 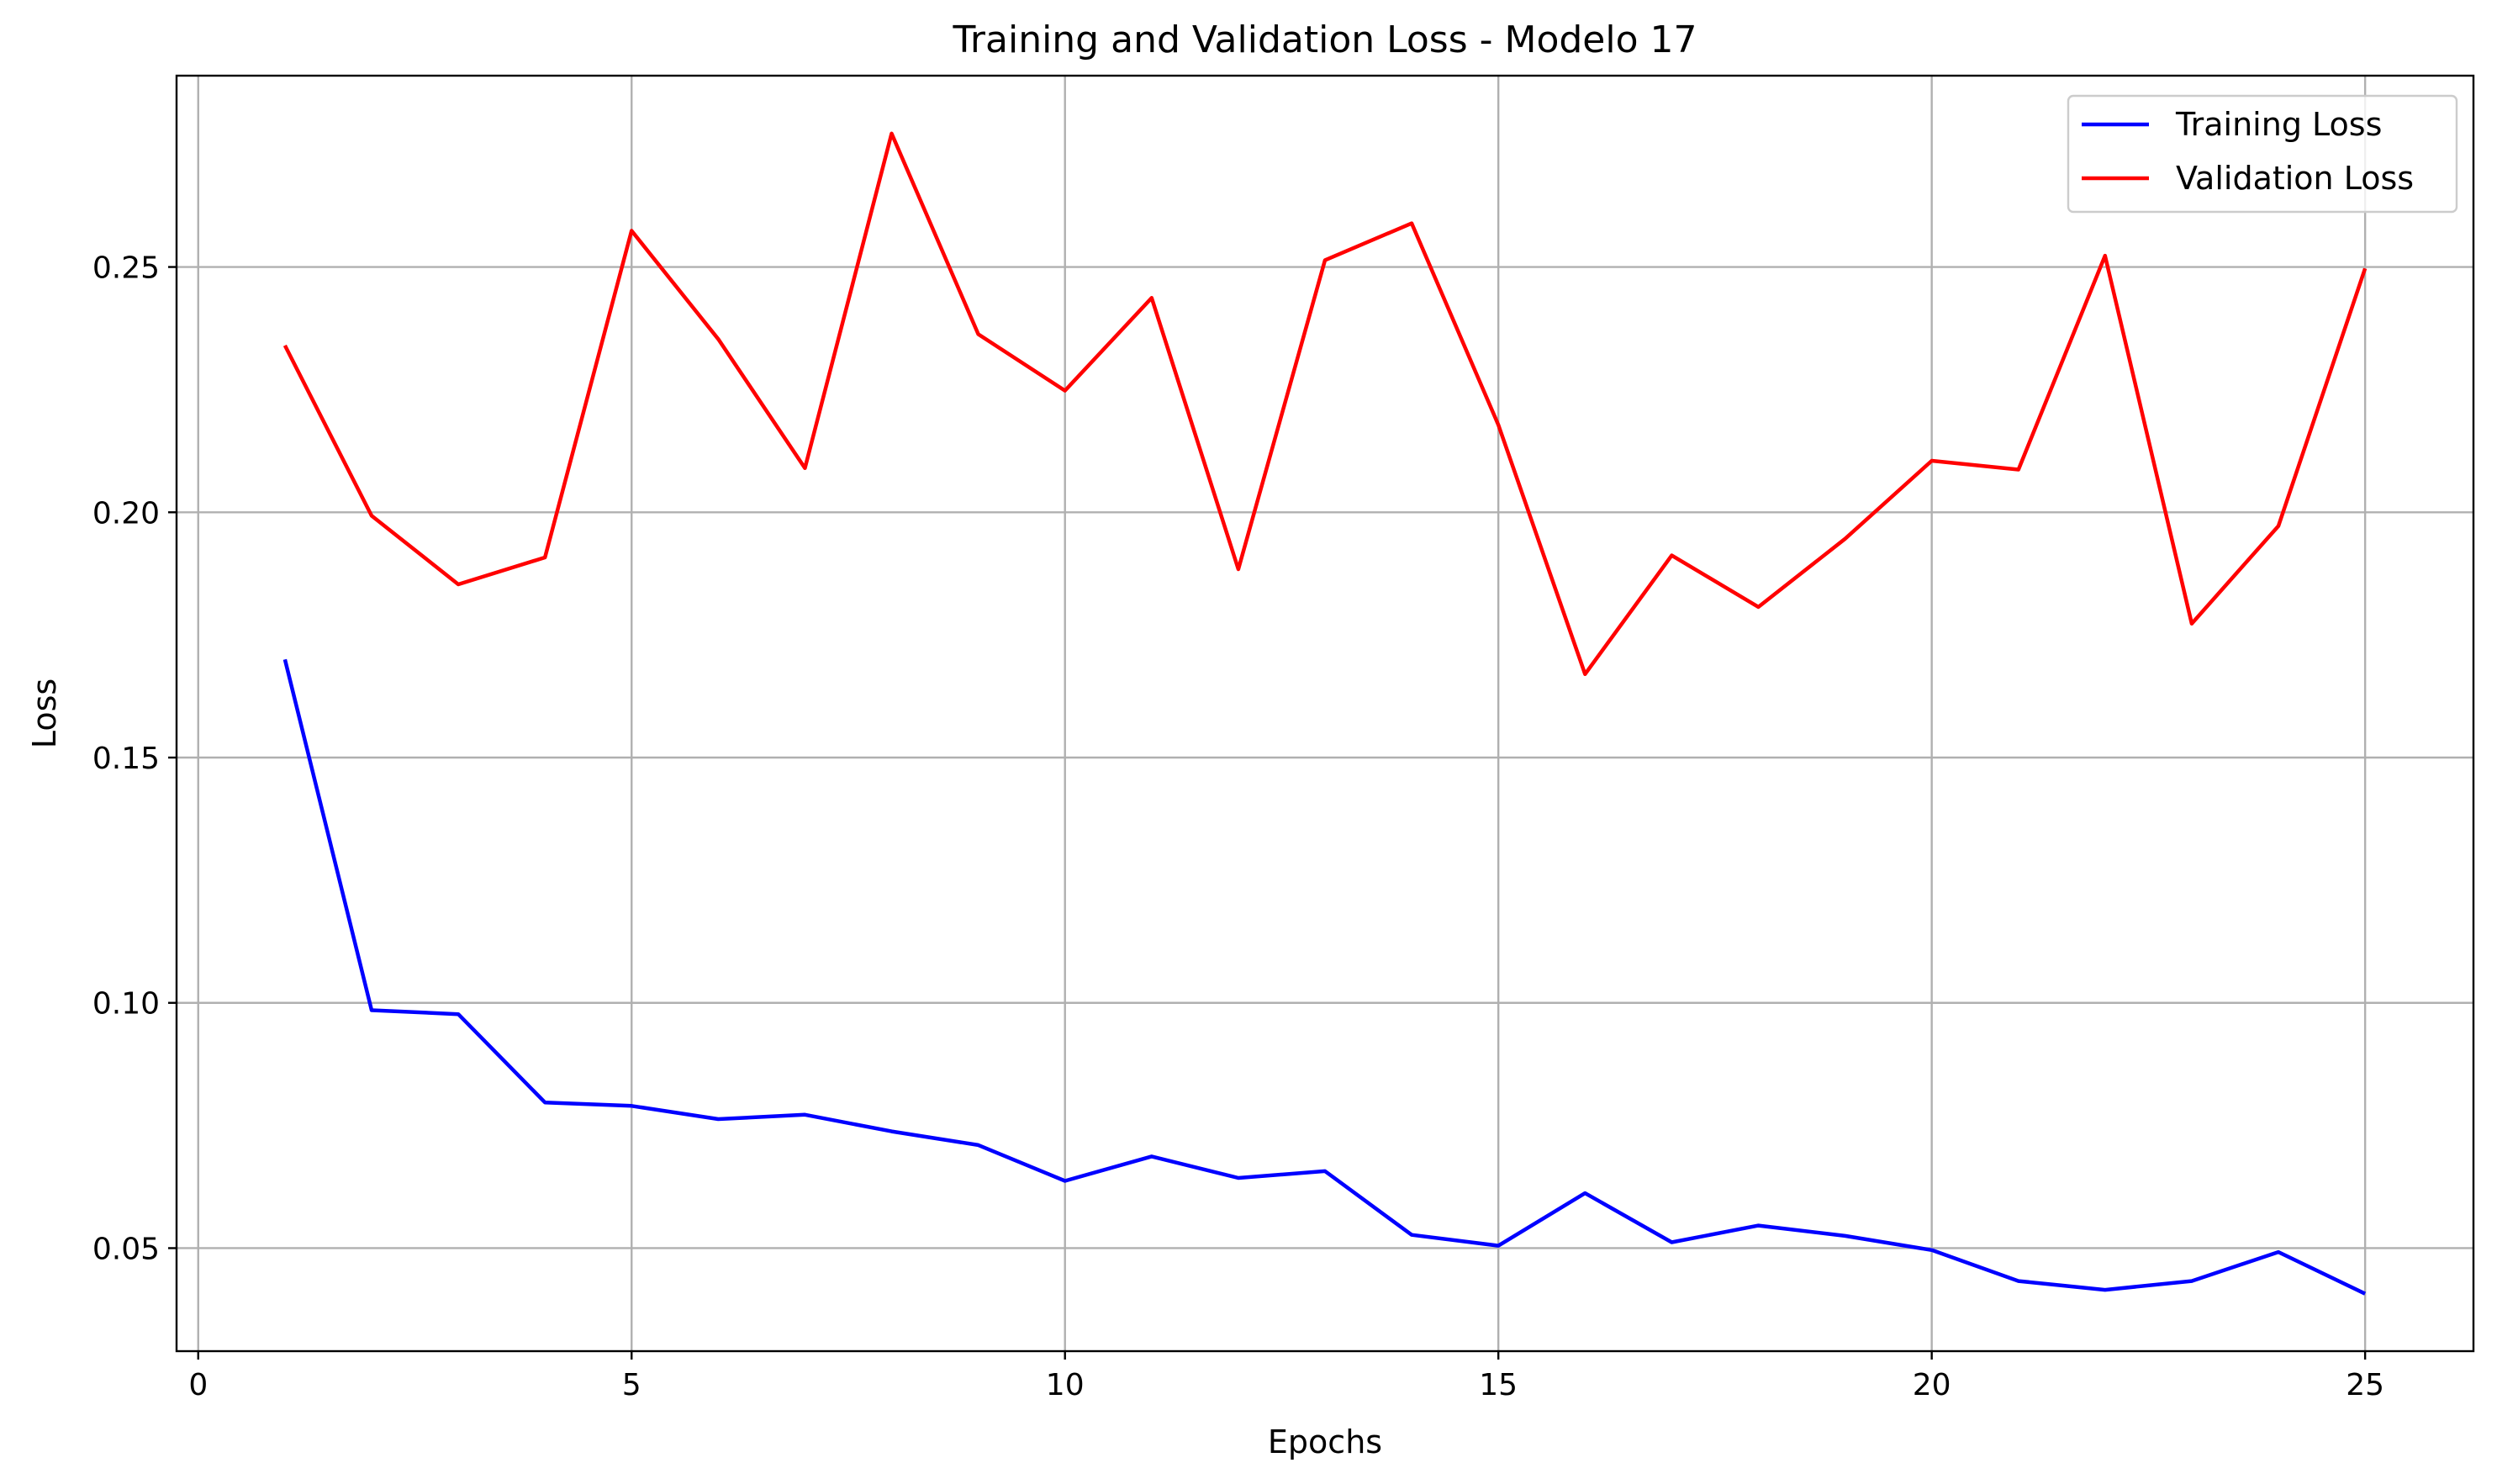 What do you see at coordinates (2365, 1385) in the screenshot?
I see `x-tick-label: 25` at bounding box center [2365, 1385].